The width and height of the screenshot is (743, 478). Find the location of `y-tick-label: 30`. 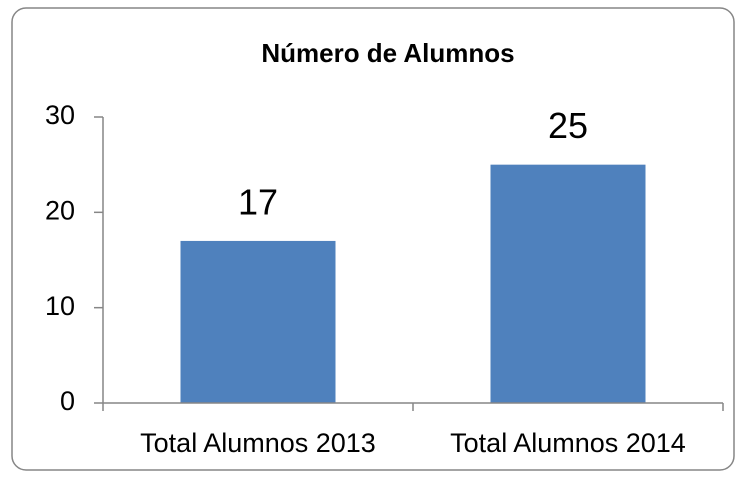

y-tick-label: 30 is located at coordinates (60, 115).